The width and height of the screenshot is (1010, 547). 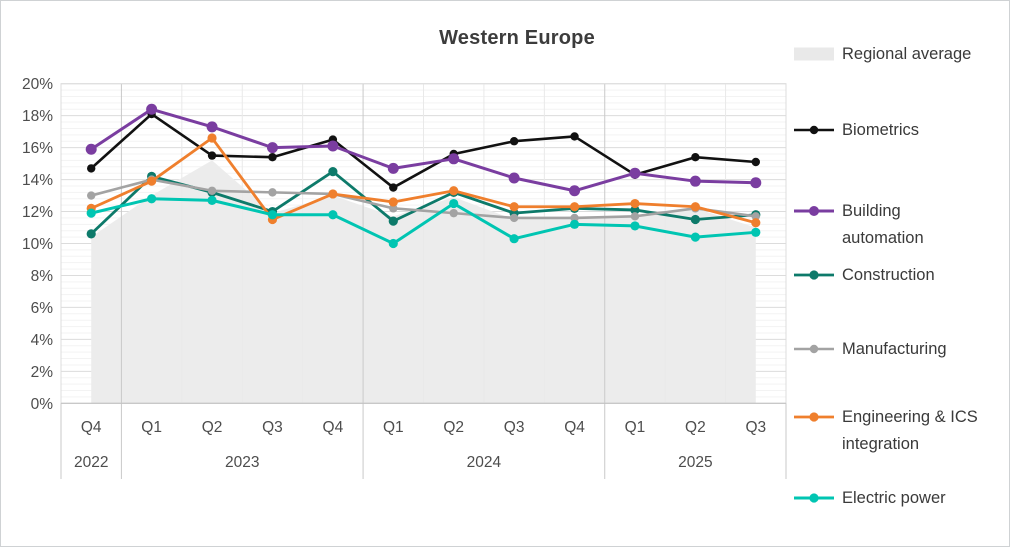 I want to click on y-tick-label: 4%, so click(x=42, y=340).